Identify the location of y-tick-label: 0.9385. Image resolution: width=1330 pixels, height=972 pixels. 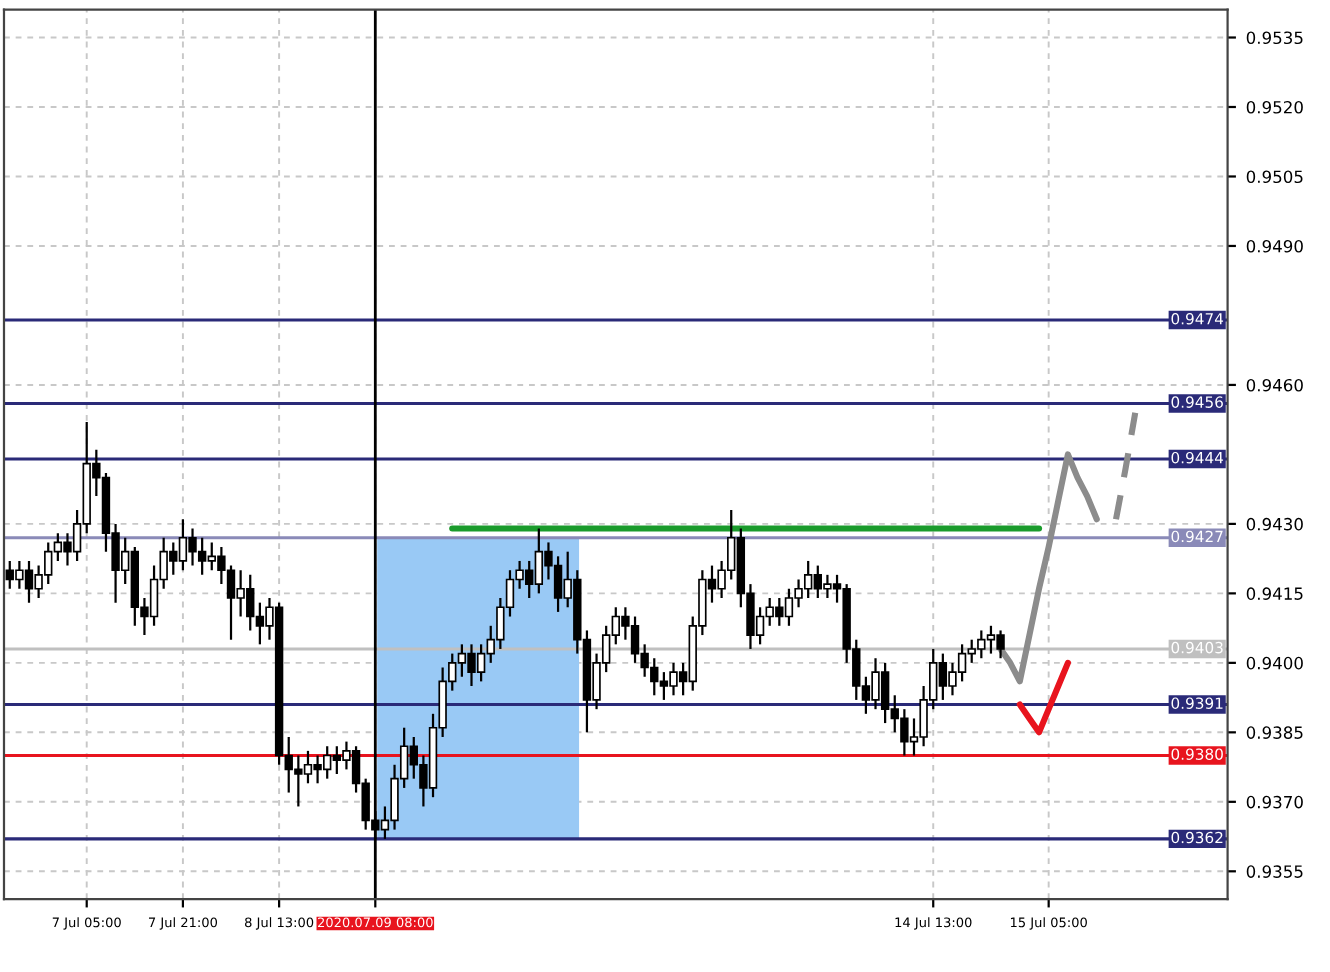
(1274, 732).